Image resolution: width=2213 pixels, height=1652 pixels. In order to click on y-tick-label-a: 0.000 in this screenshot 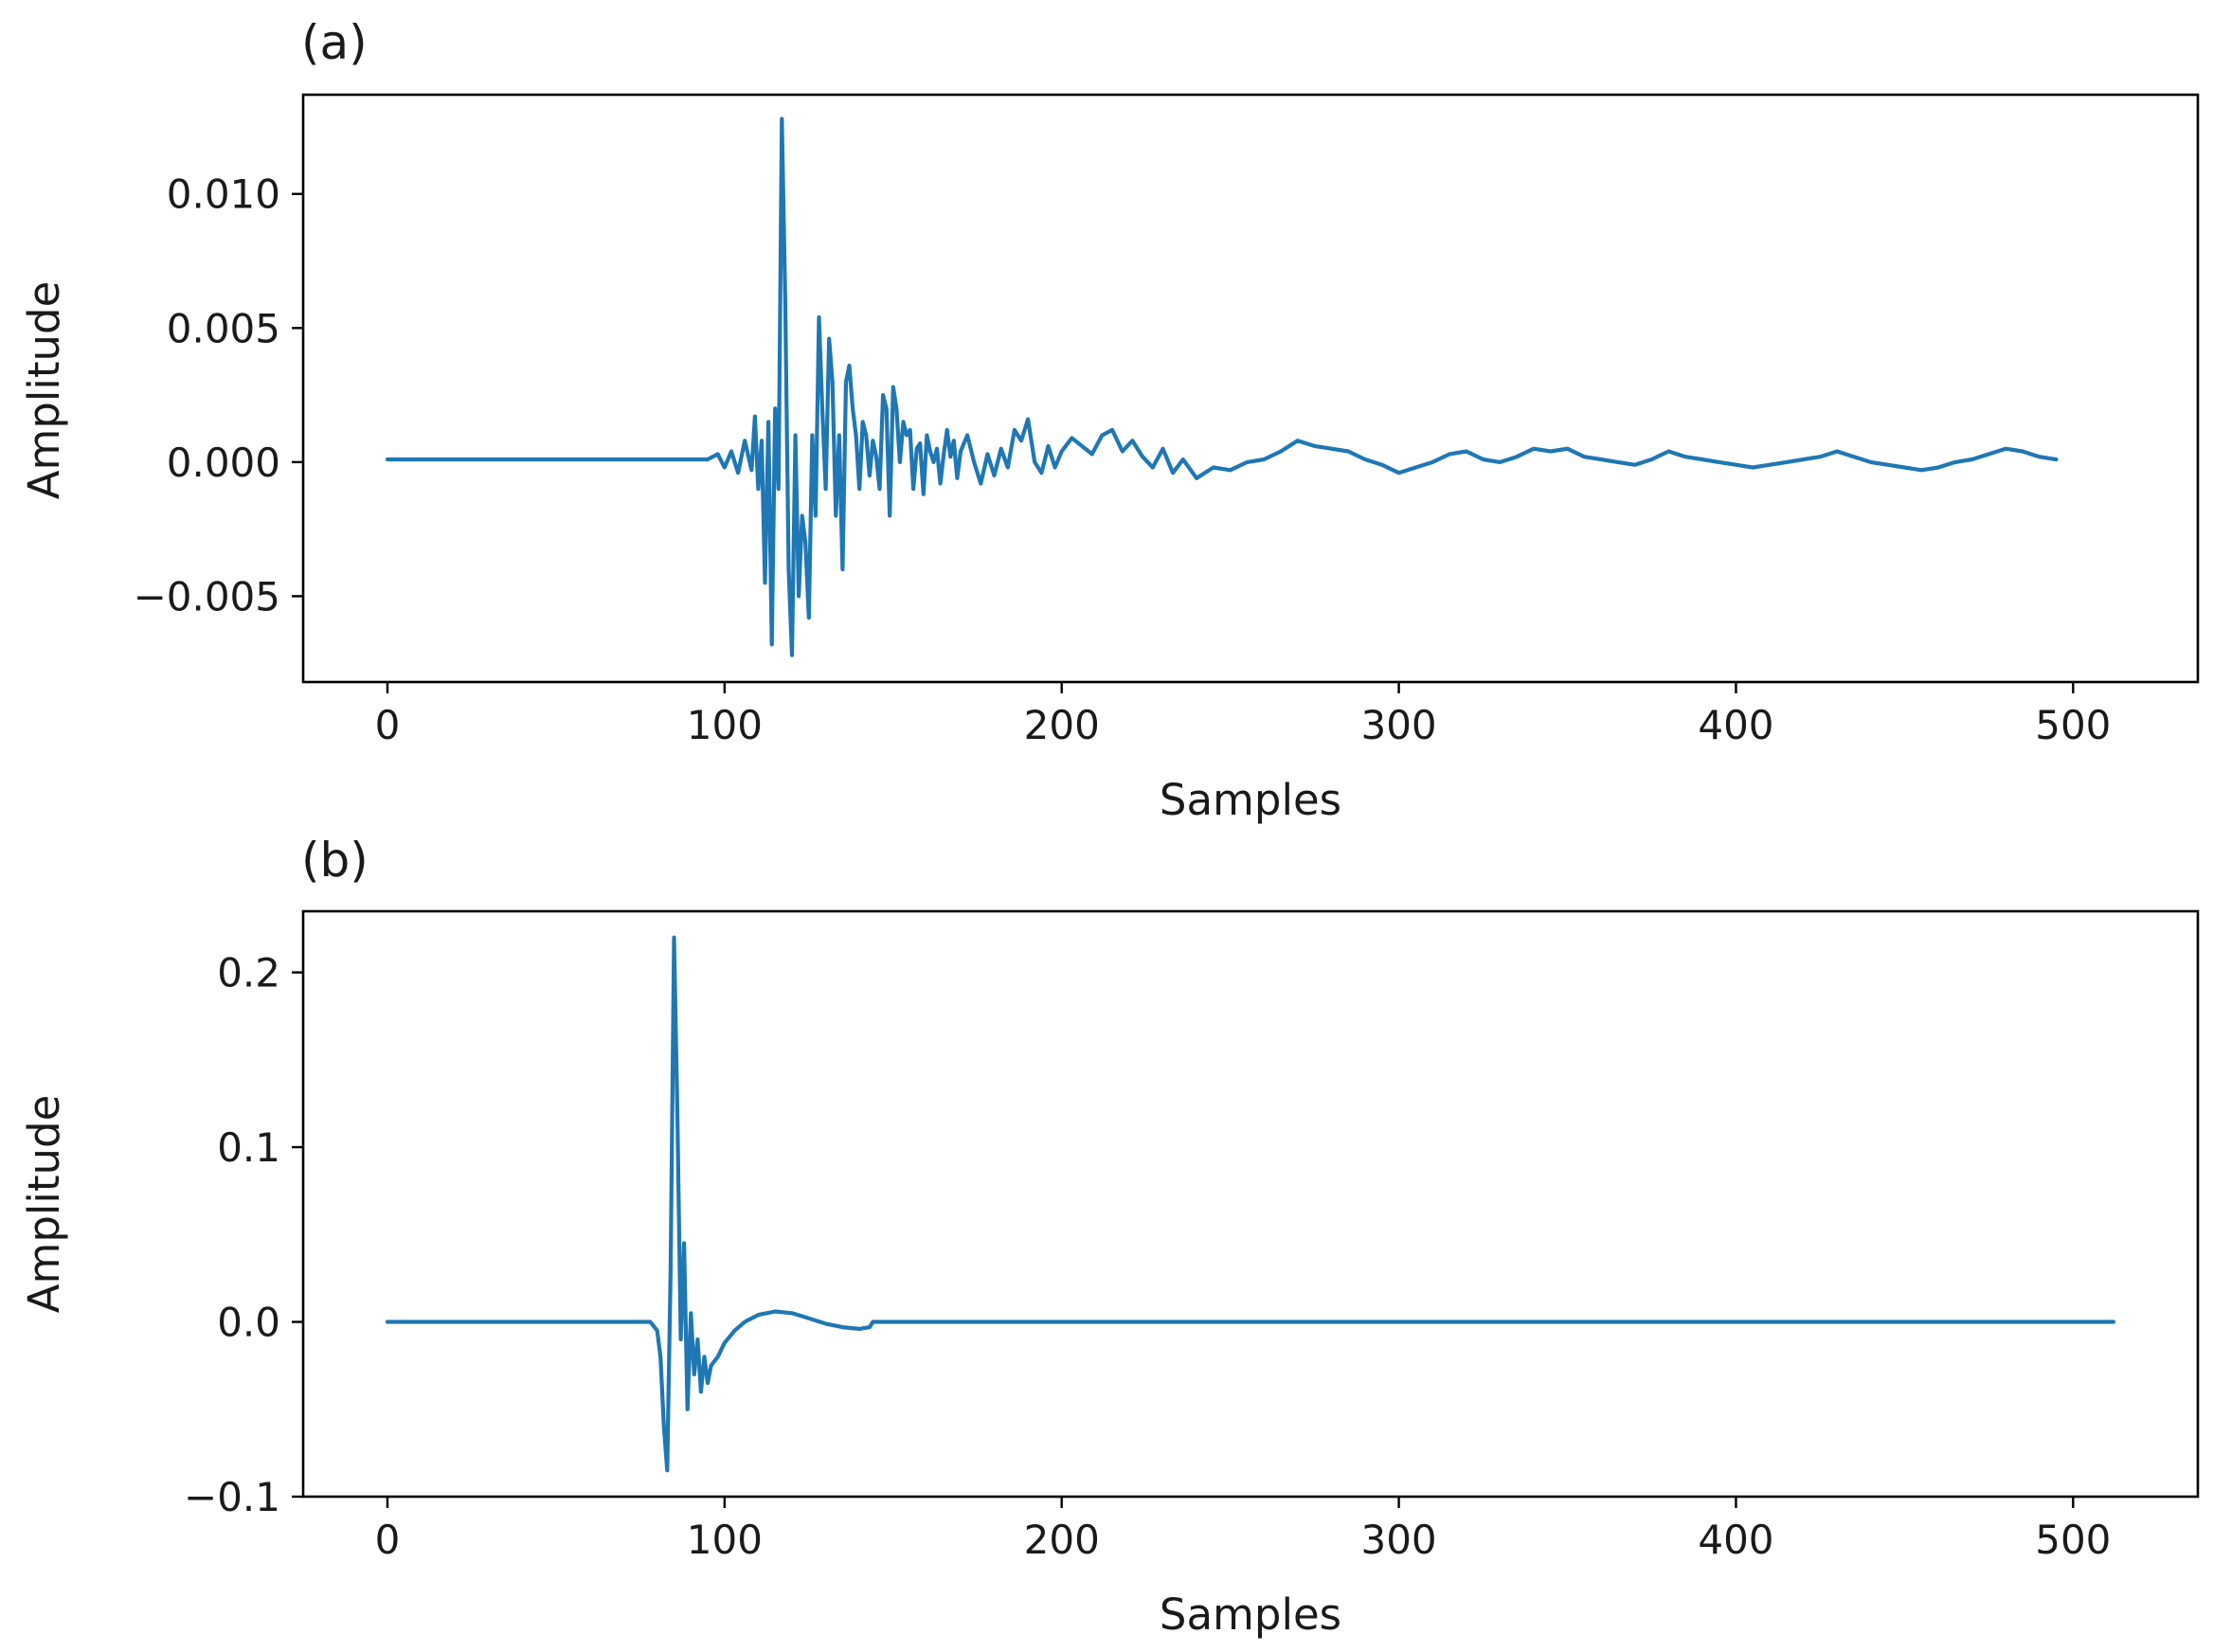, I will do `click(223, 463)`.